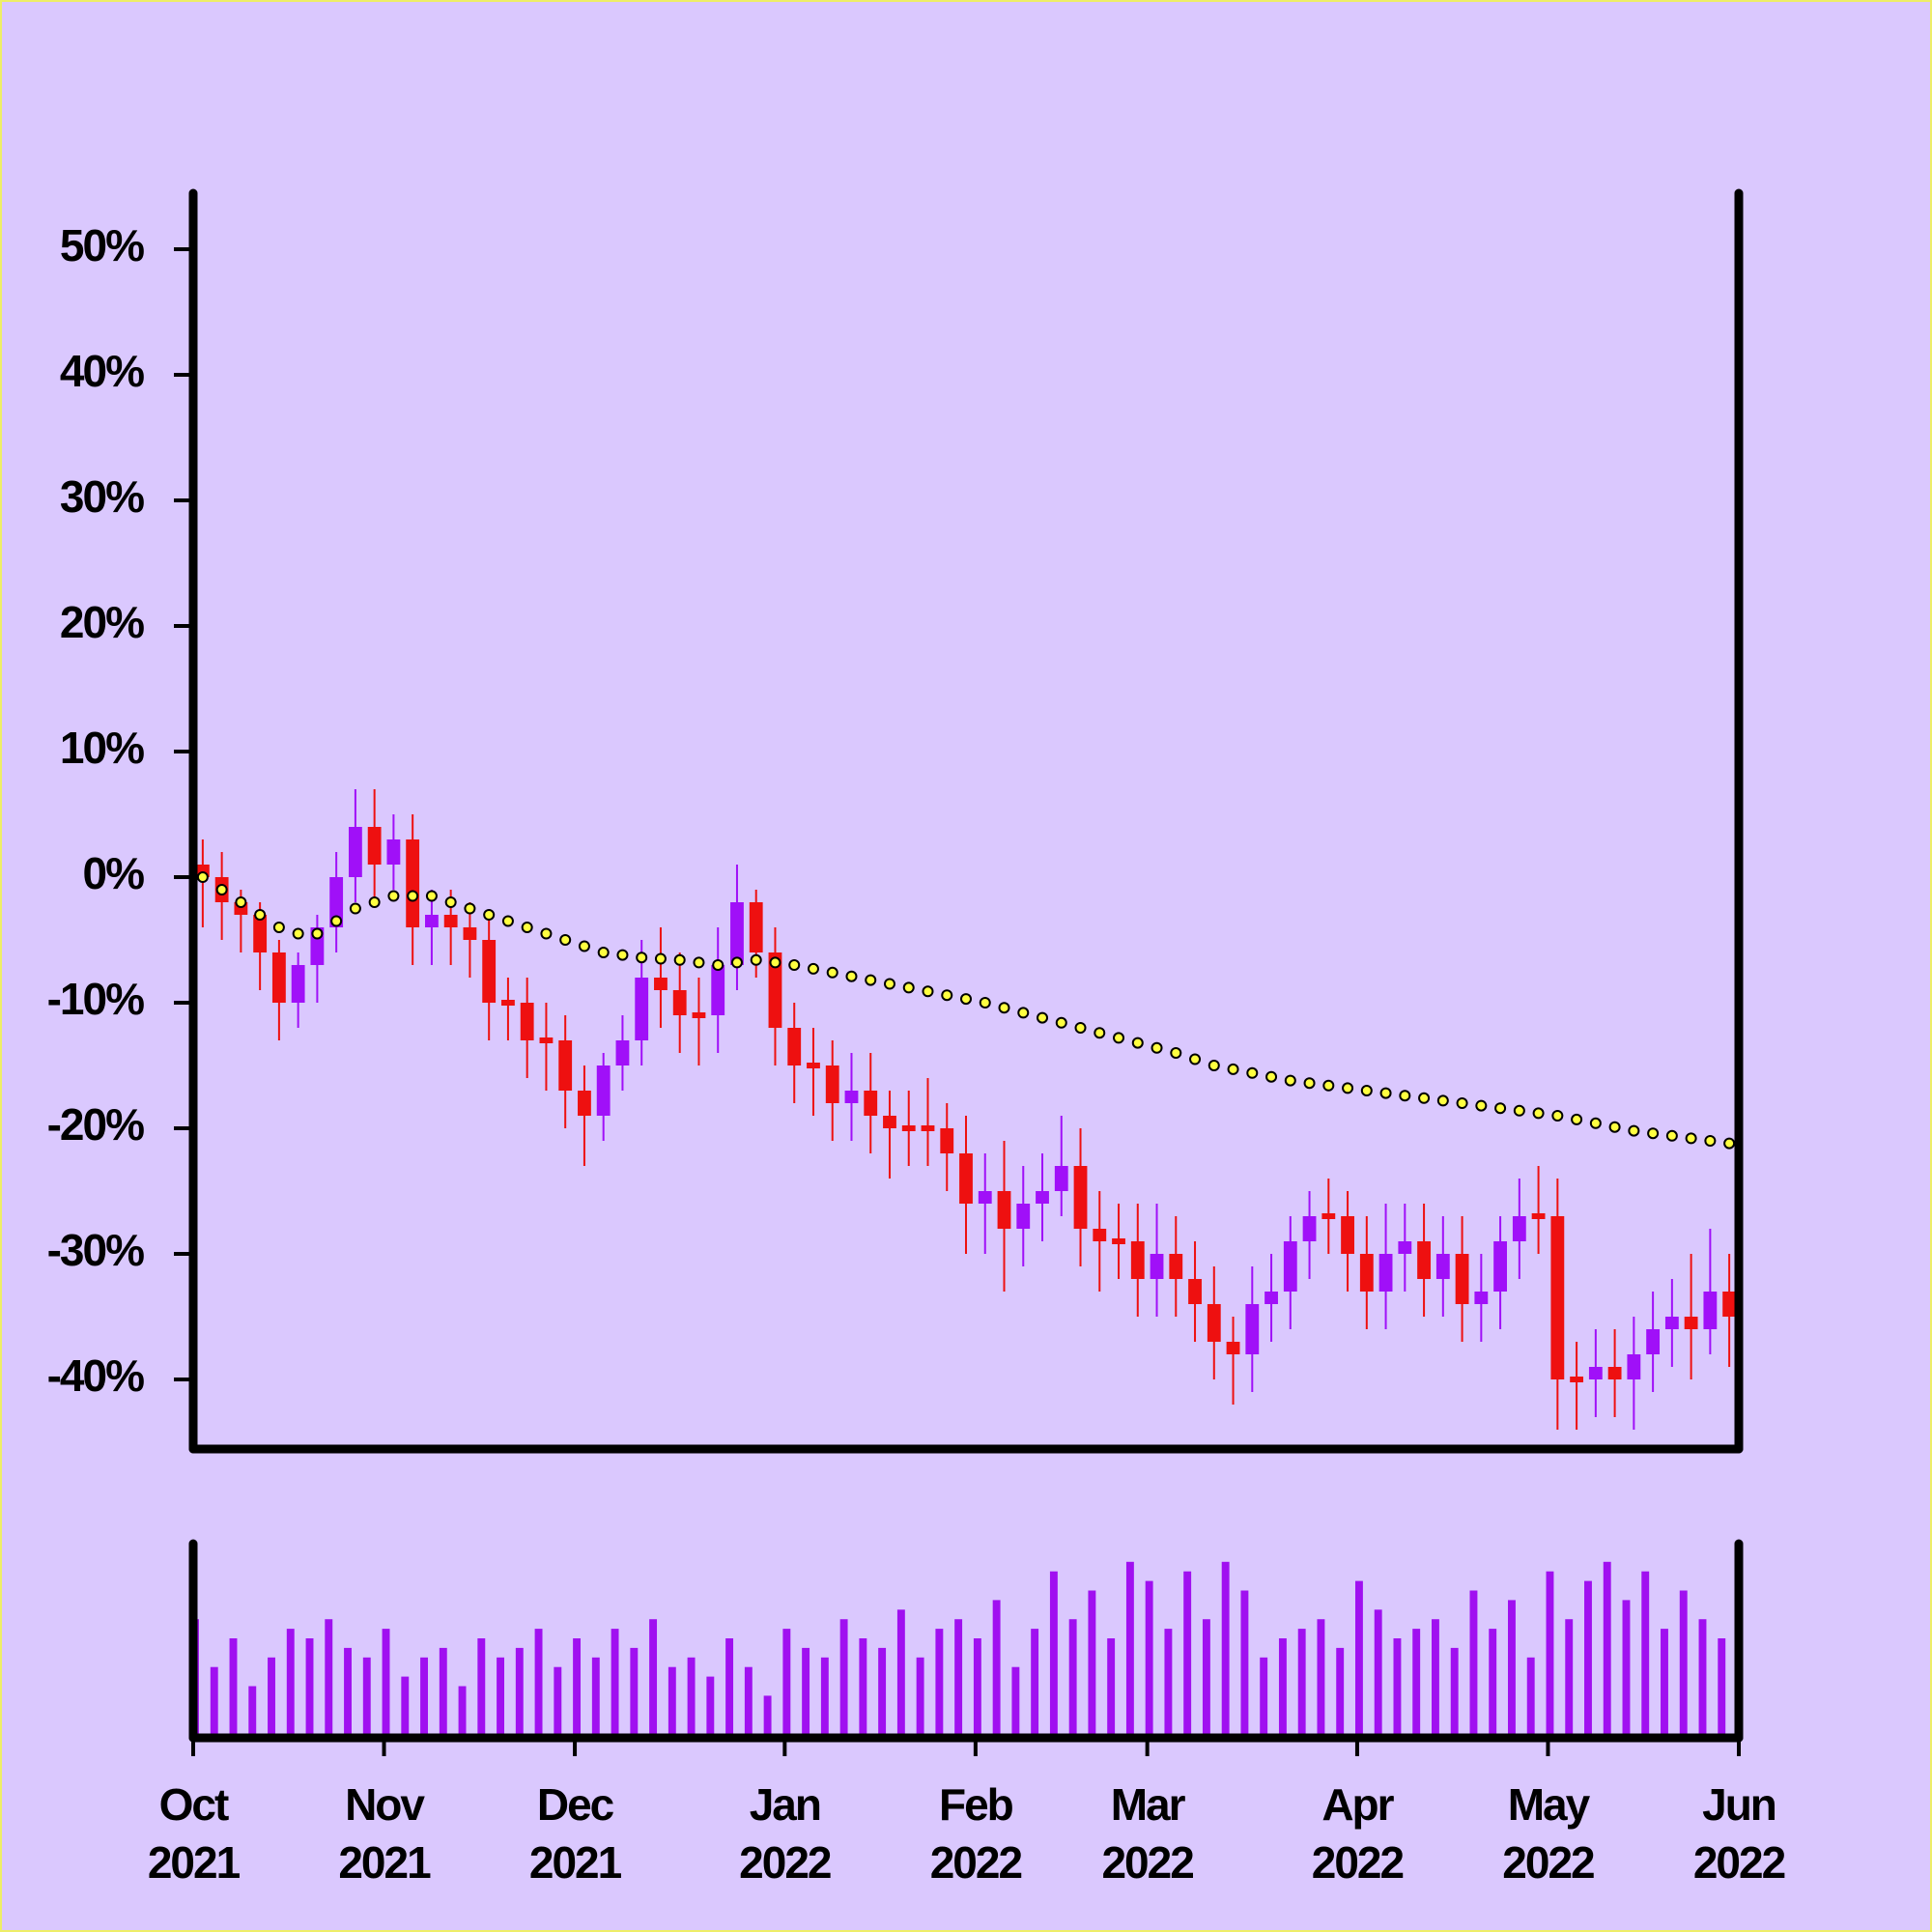 This screenshot has height=1932, width=1932. What do you see at coordinates (785, 1833) in the screenshot?
I see `x-tick-label: Jan 2022` at bounding box center [785, 1833].